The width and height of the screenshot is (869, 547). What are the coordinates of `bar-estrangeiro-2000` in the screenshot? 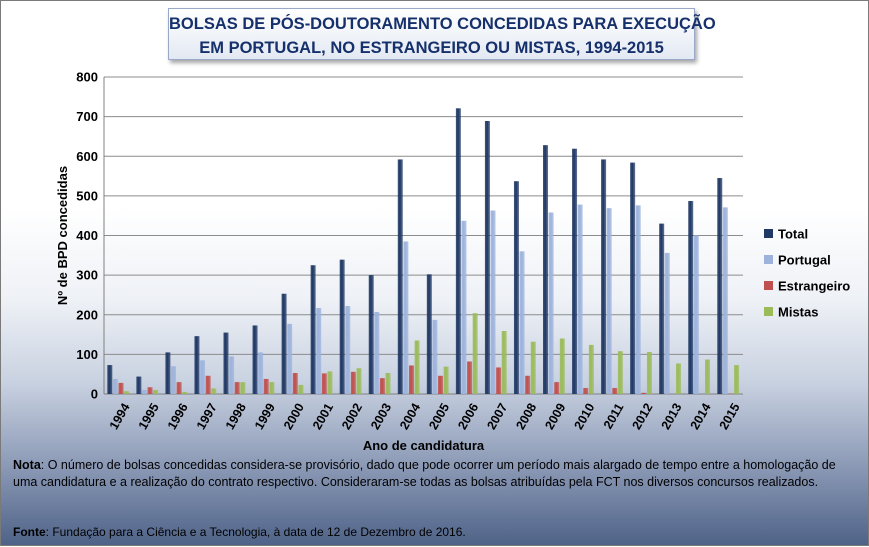 It's located at (295, 383).